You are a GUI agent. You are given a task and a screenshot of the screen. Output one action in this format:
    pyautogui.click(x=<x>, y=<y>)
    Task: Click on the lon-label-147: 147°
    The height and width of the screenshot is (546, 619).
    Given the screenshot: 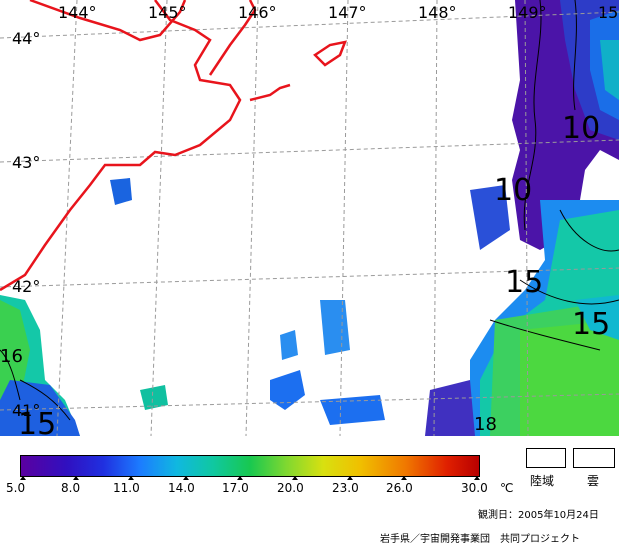 What is the action you would take?
    pyautogui.click(x=347, y=12)
    